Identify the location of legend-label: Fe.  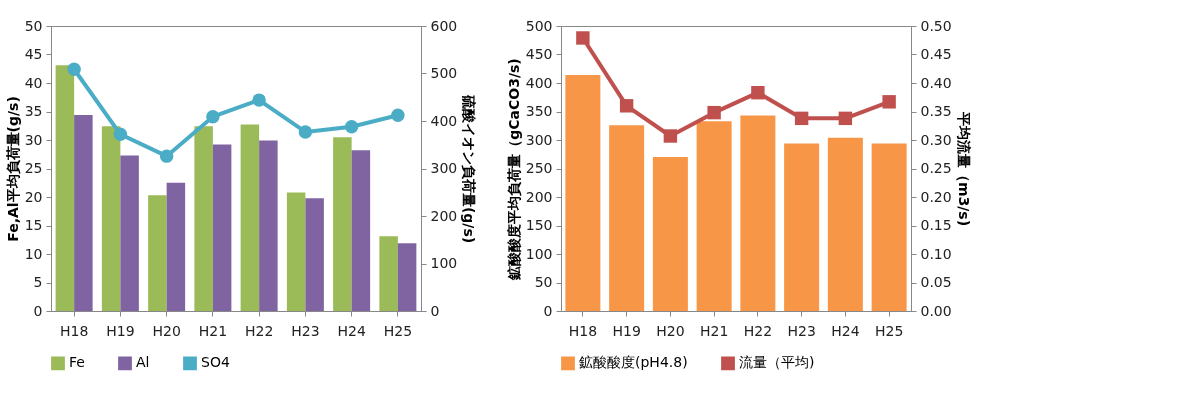
(77, 362).